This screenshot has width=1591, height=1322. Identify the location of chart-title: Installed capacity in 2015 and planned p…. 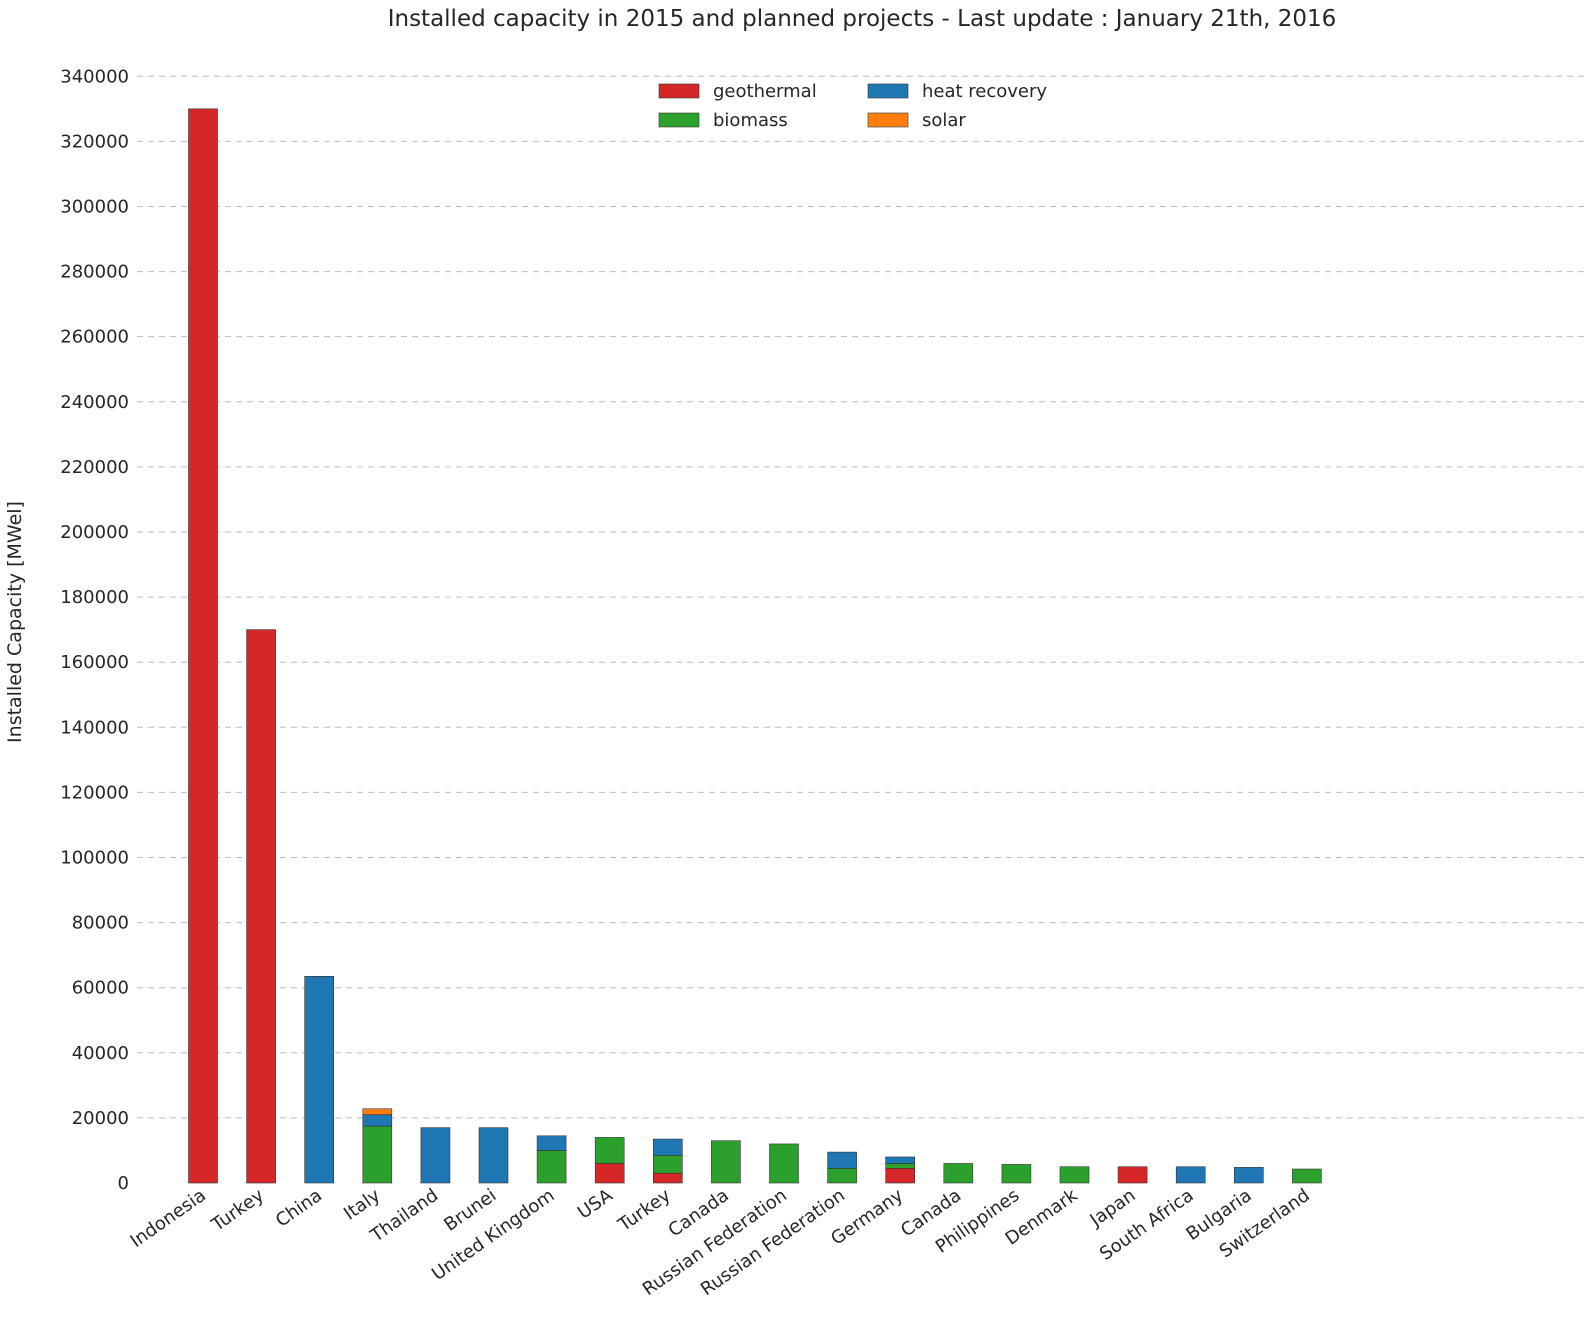
(862, 19).